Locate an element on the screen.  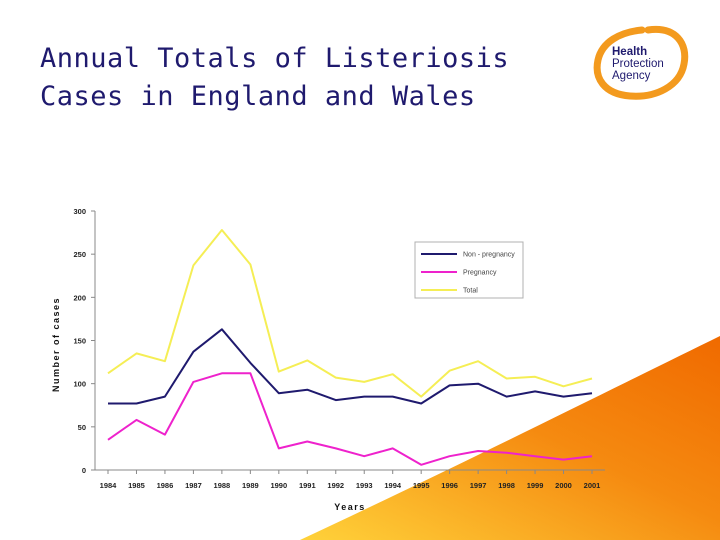
x-tick-label-1984: 1984 is located at coordinates (109, 485).